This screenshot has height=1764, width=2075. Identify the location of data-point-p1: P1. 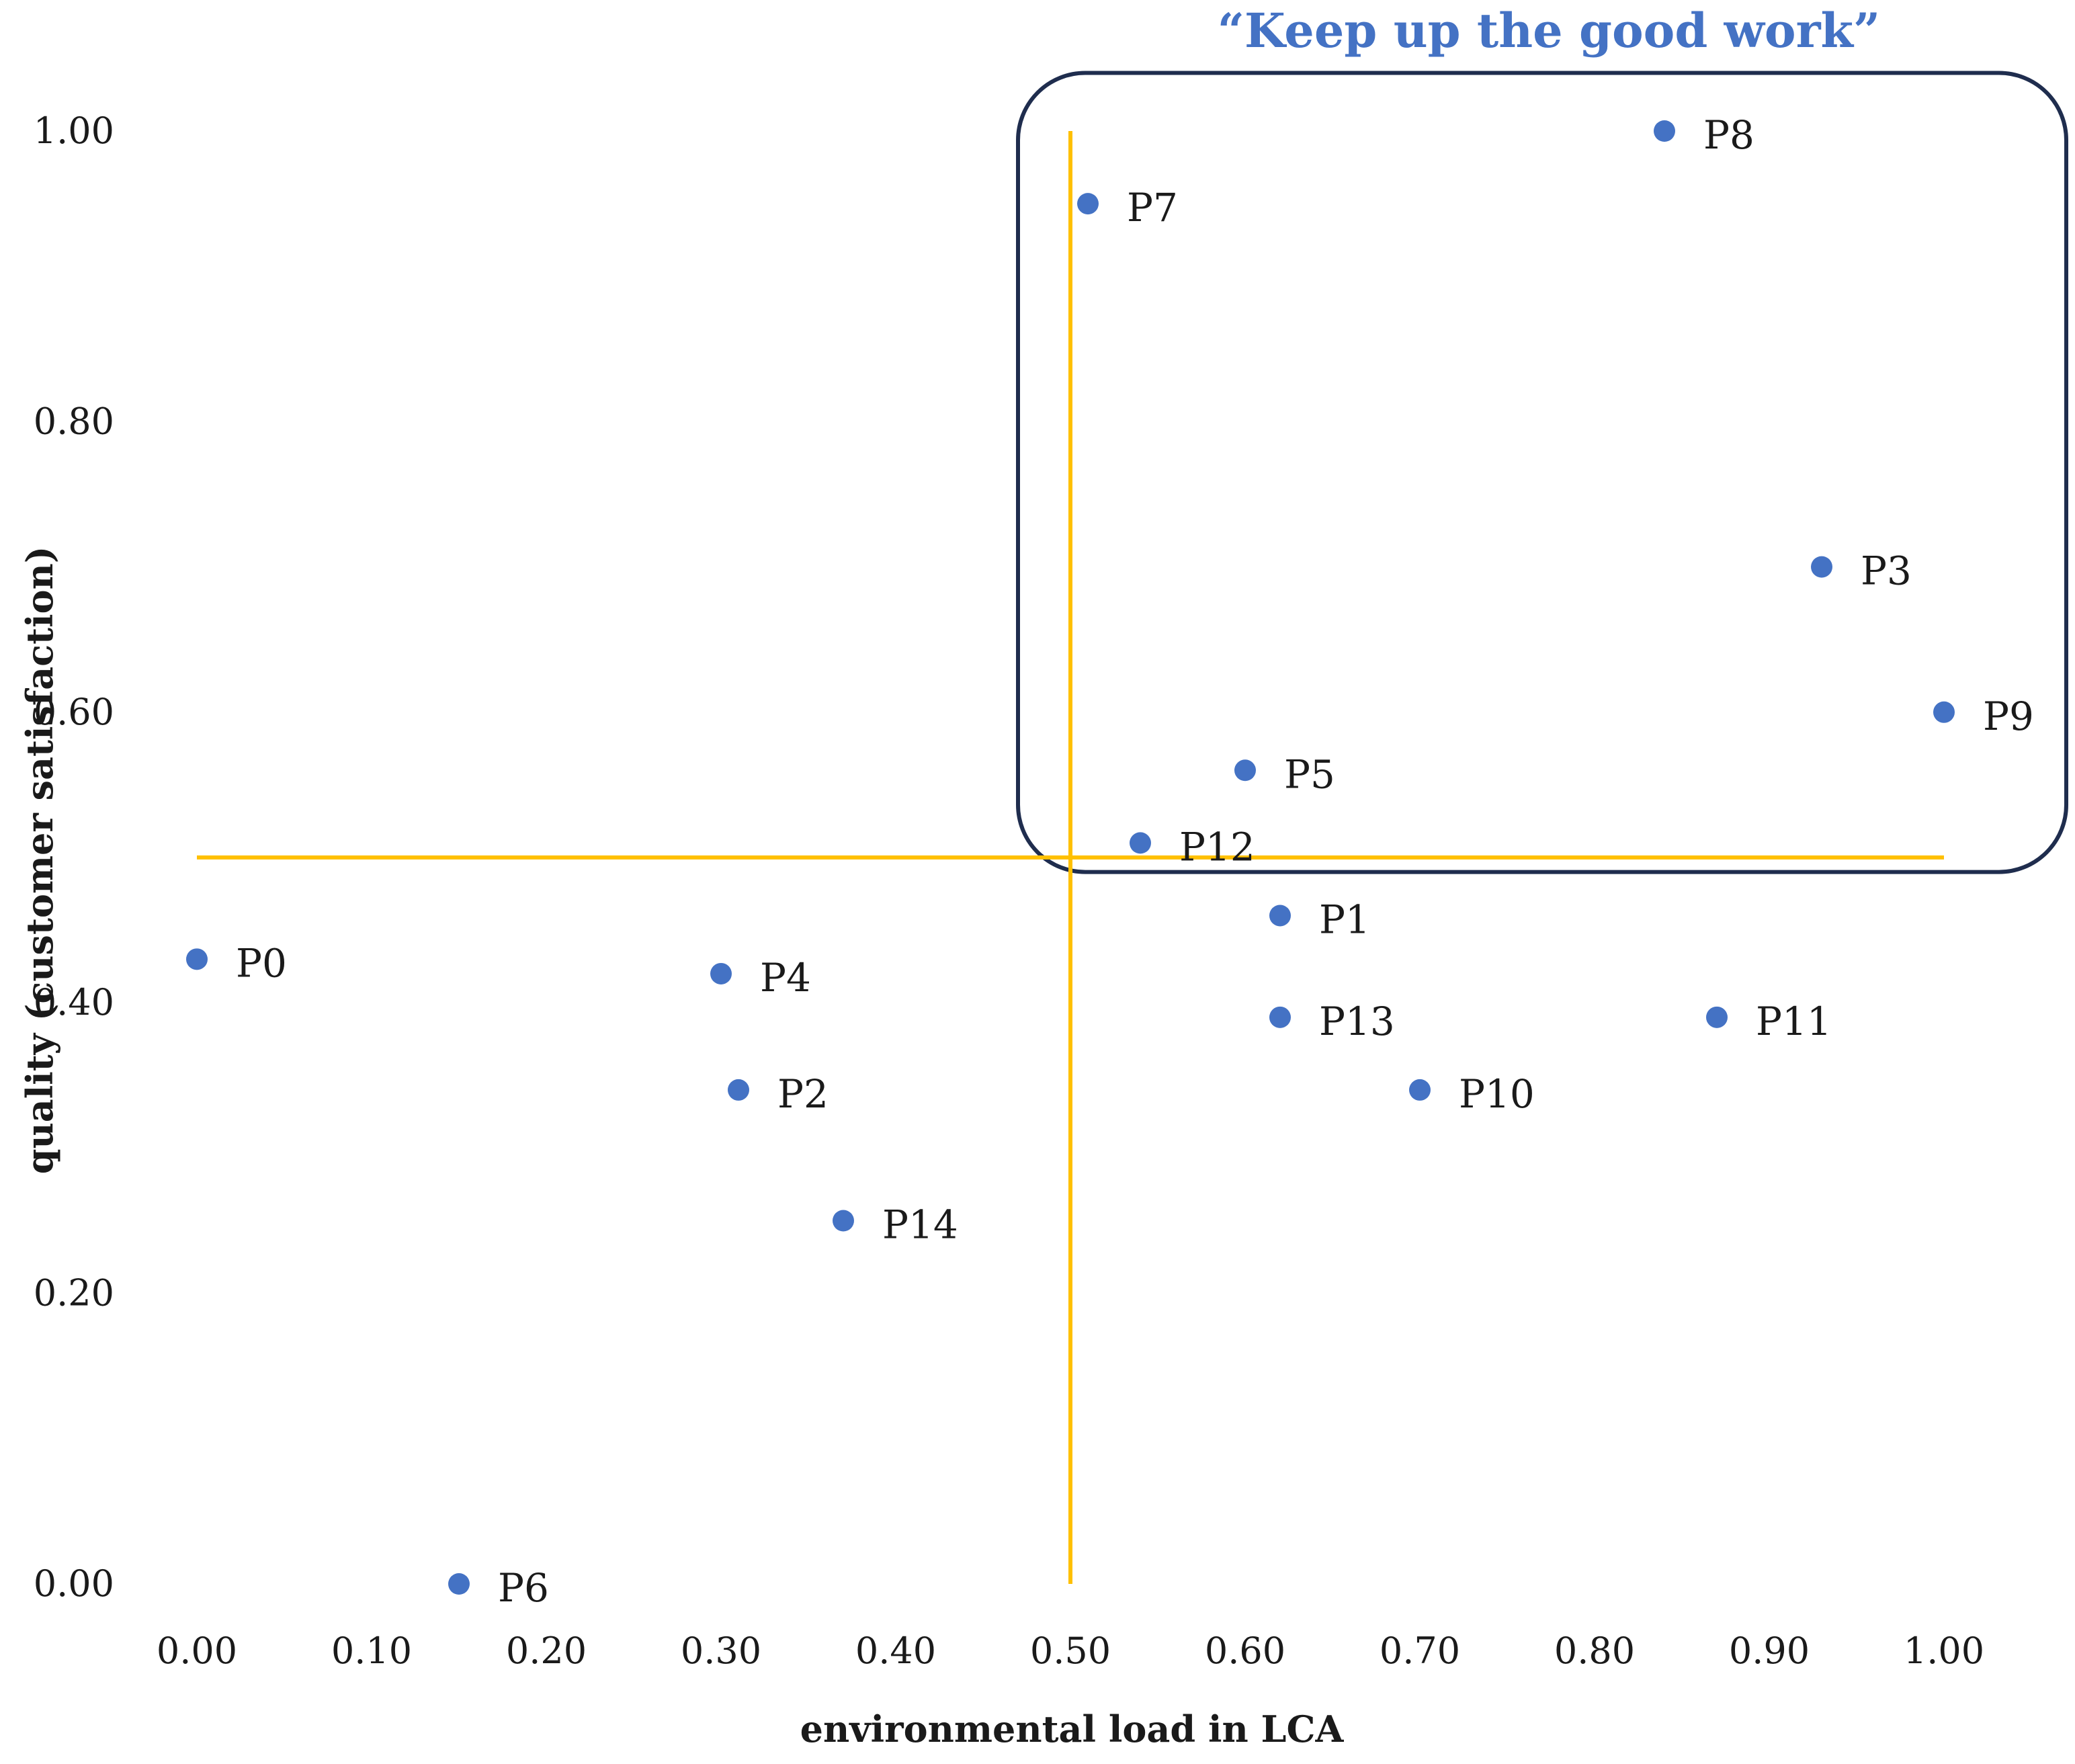
(1319, 919).